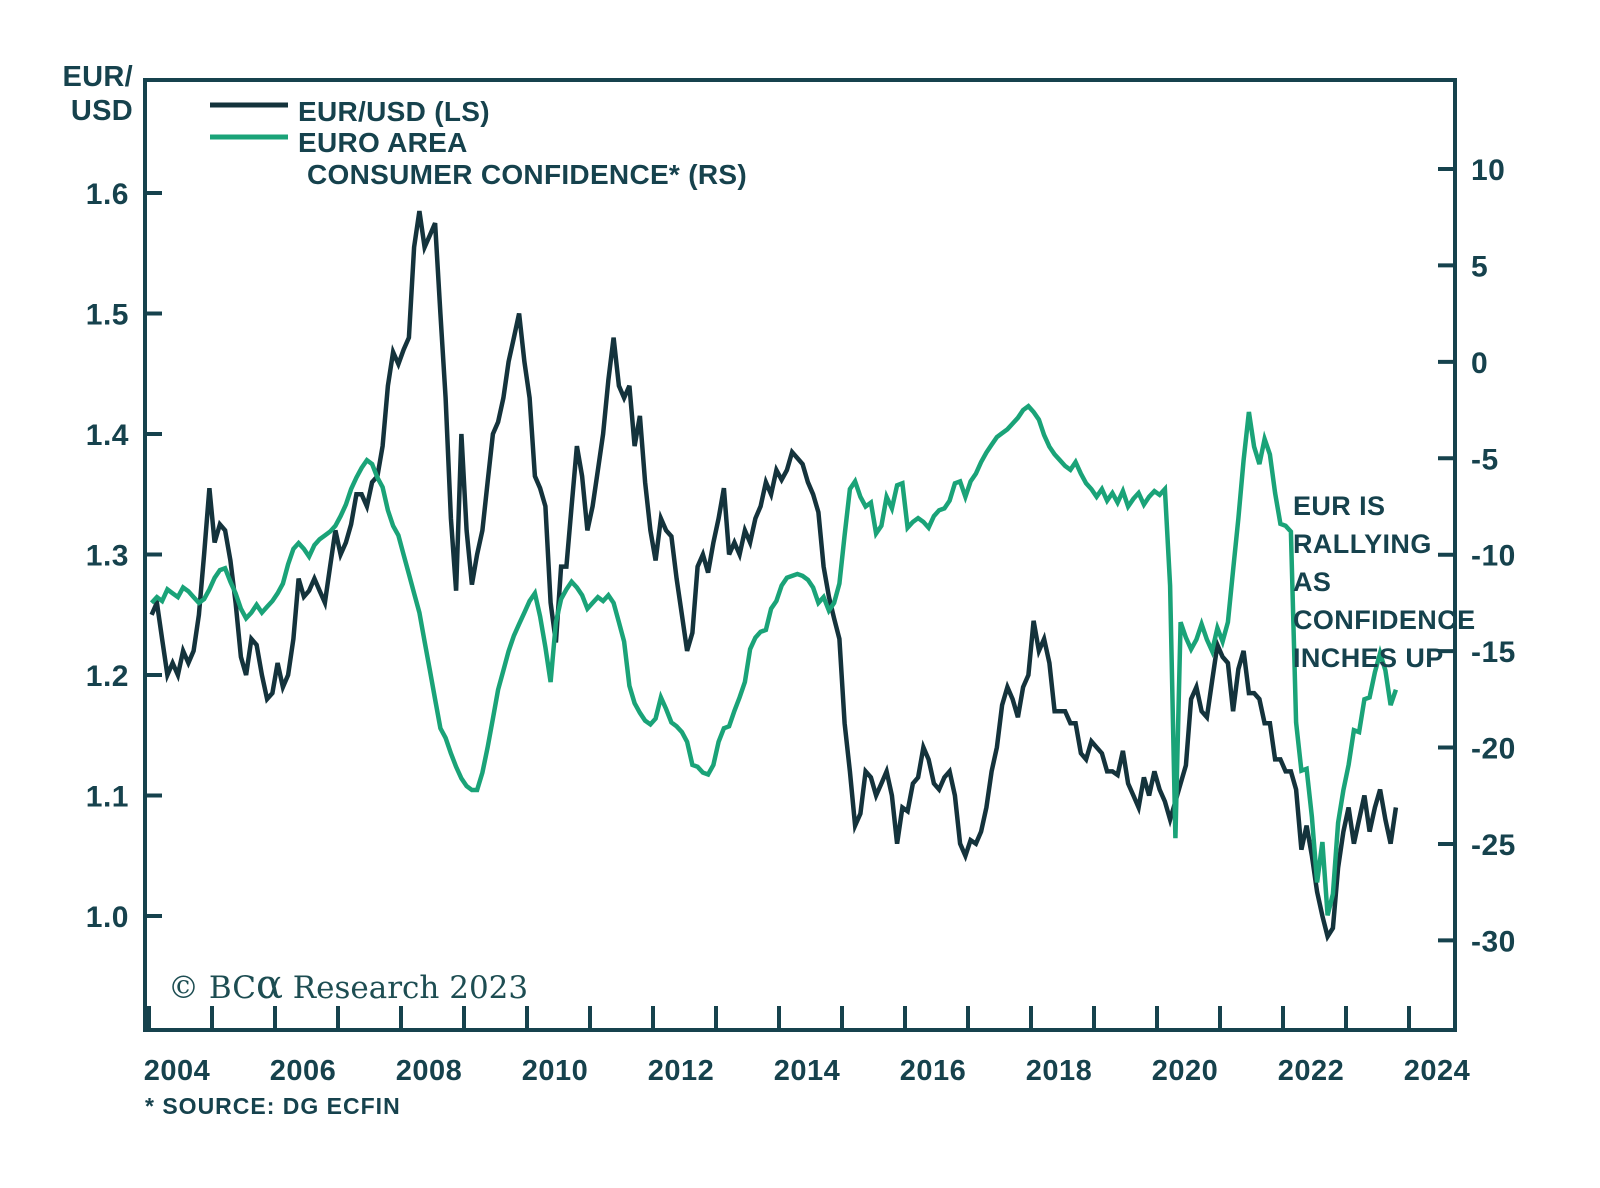 Image resolution: width=1600 pixels, height=1188 pixels. Describe the element at coordinates (394, 111) in the screenshot. I see `legend-label-eurusd: EUR/USD (LS)` at that location.